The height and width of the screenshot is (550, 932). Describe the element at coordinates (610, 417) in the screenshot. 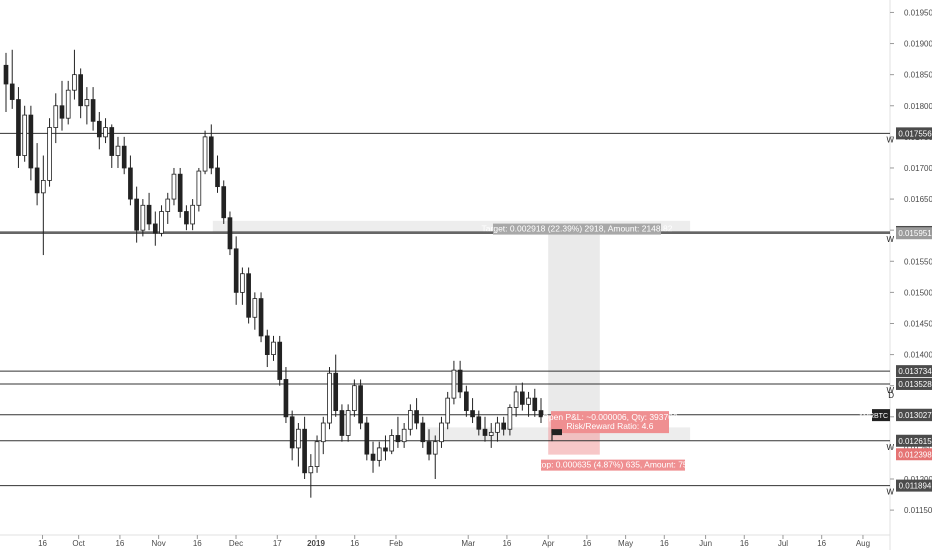

I see `open-pl-label: Open P&L: ~0.000006, Qty: 393700` at that location.